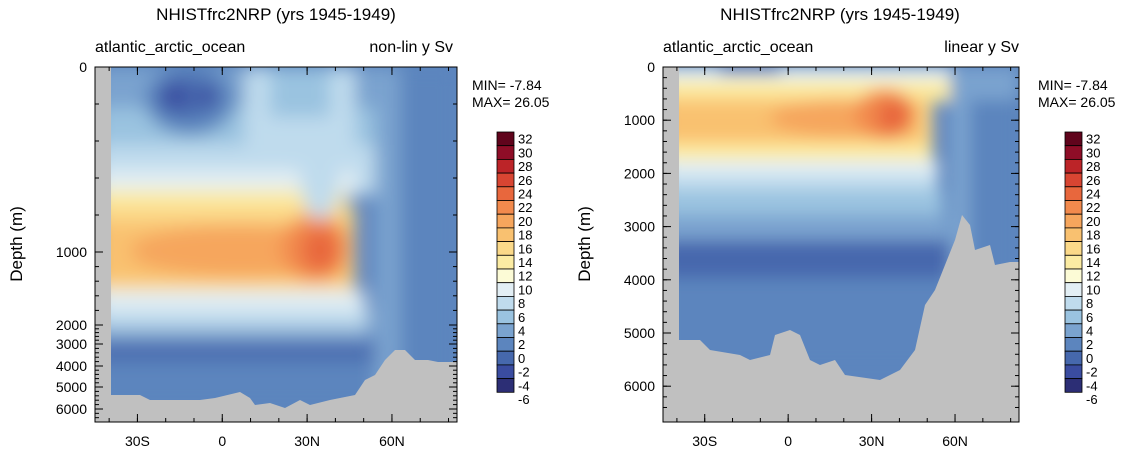 The height and width of the screenshot is (463, 1134). Describe the element at coordinates (525, 276) in the screenshot. I see `left-colorbar-label: 12` at that location.